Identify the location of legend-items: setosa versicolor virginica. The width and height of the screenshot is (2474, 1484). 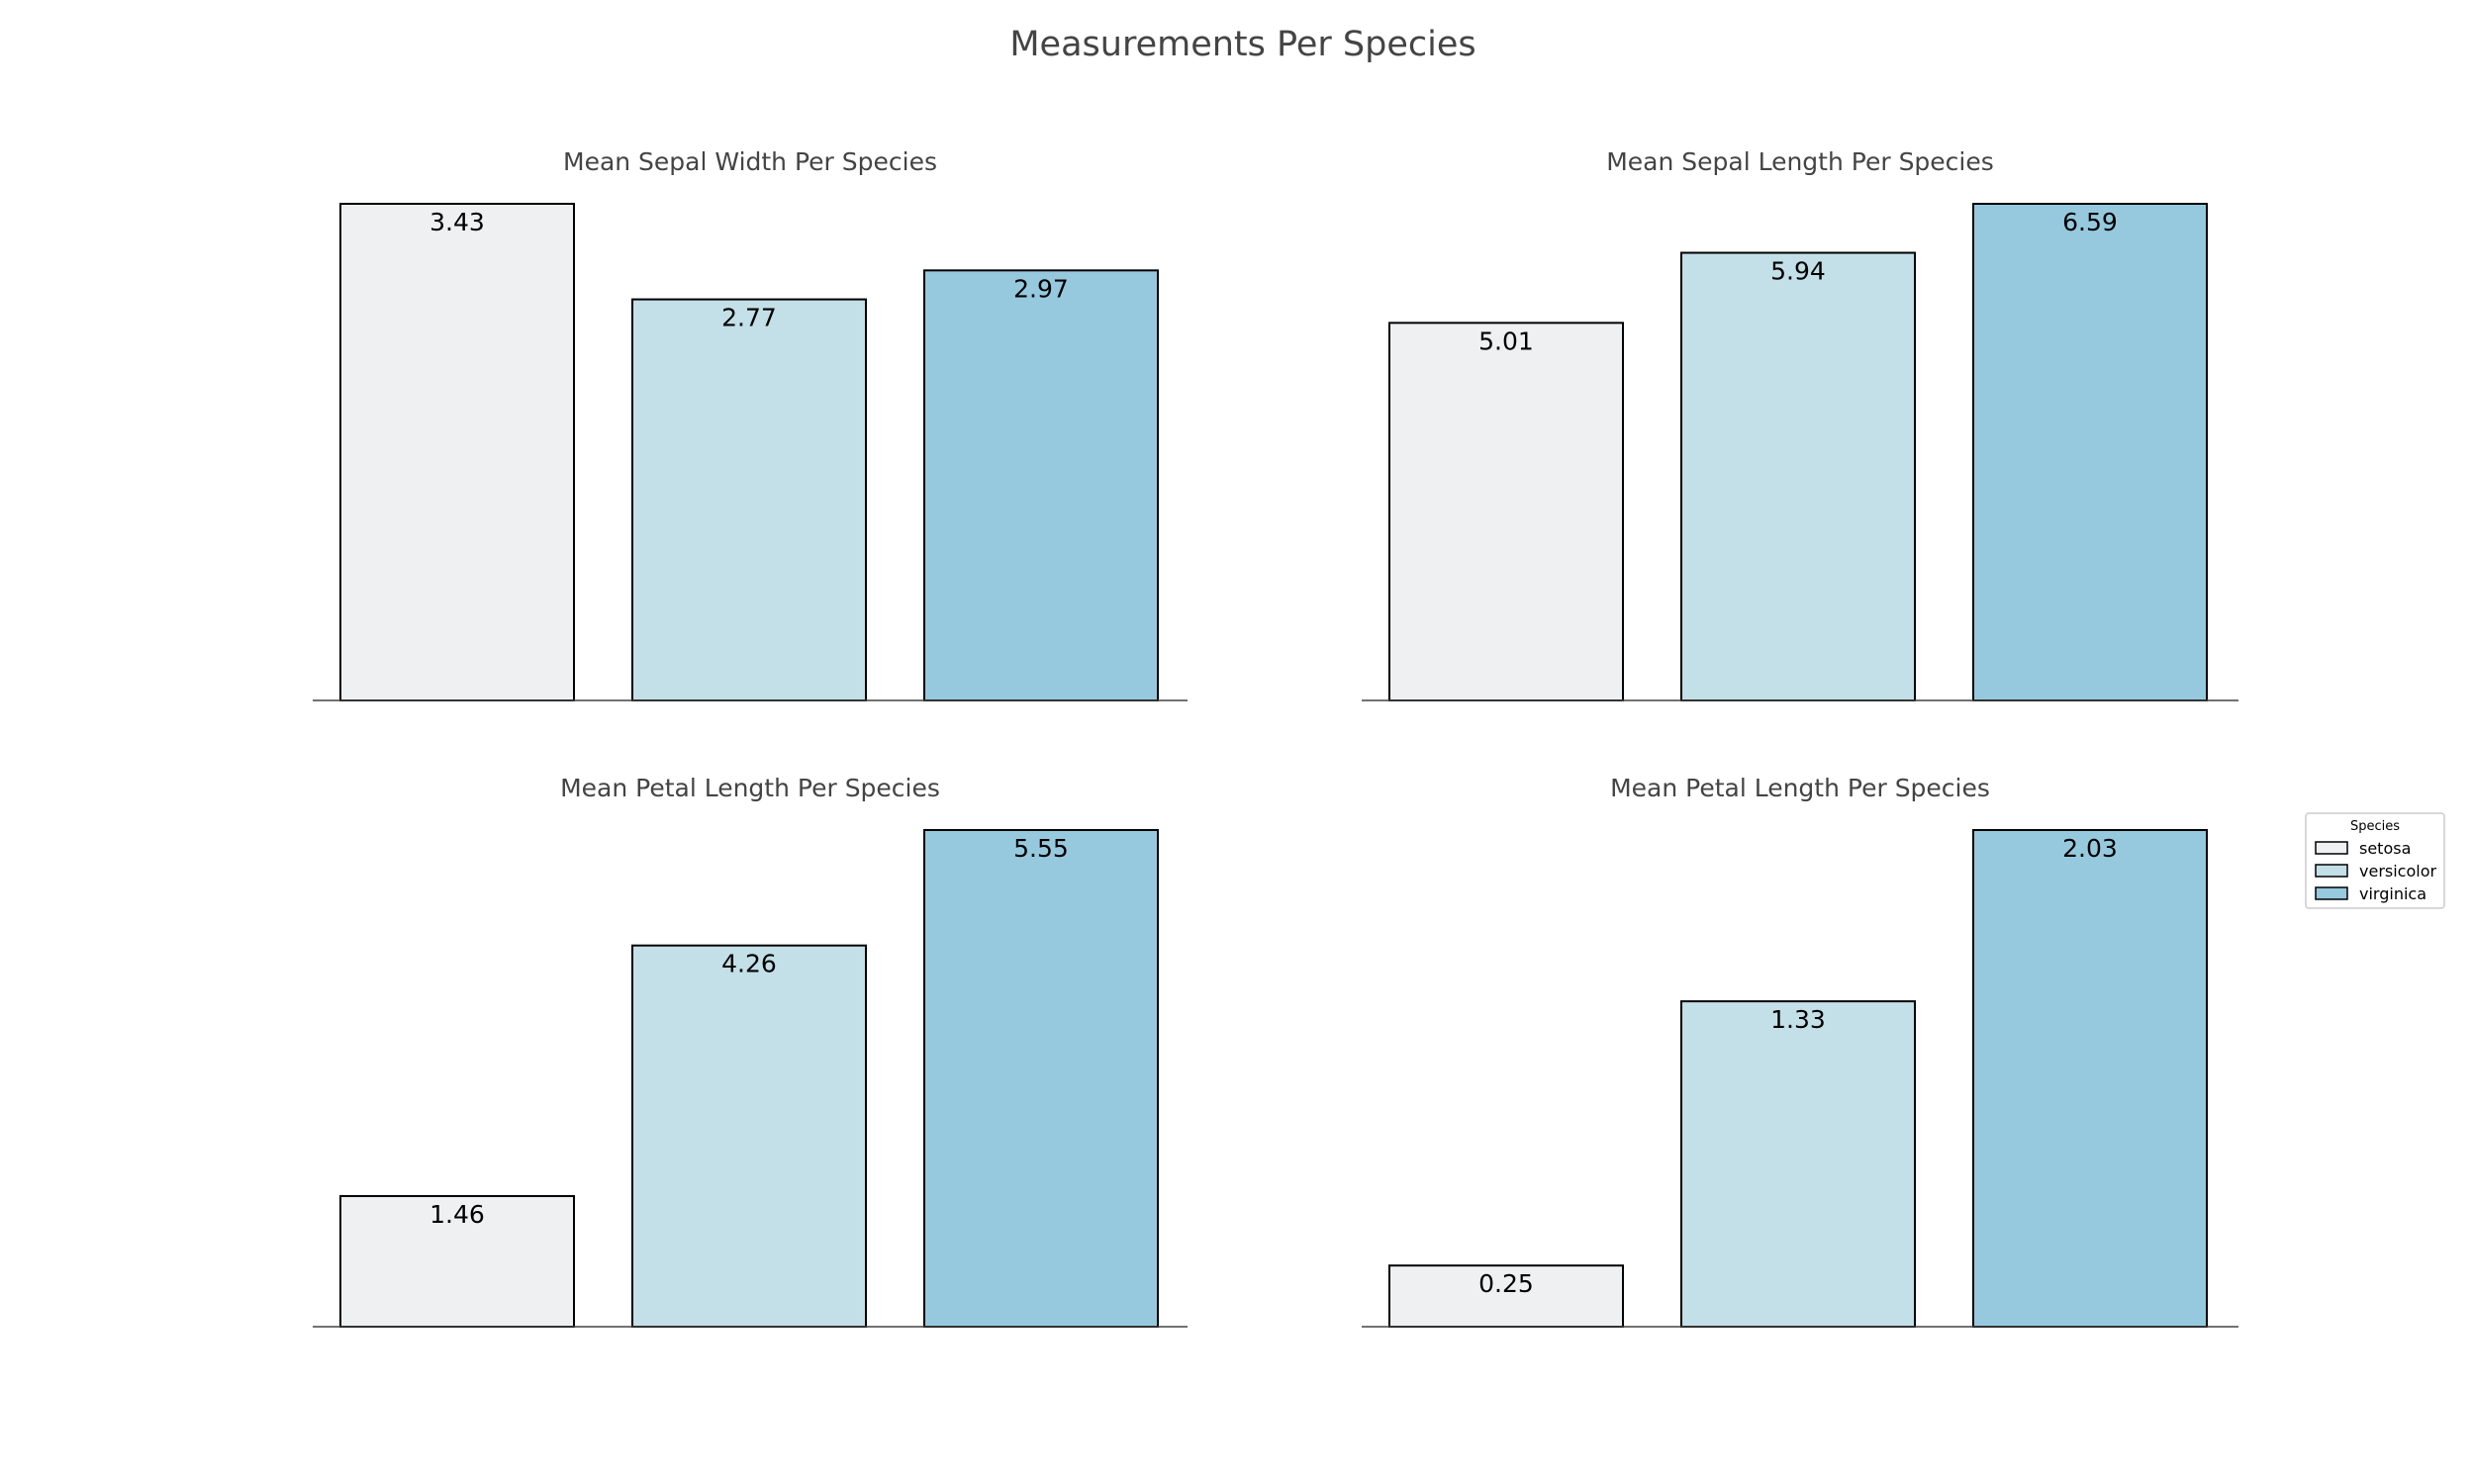
(2375, 871).